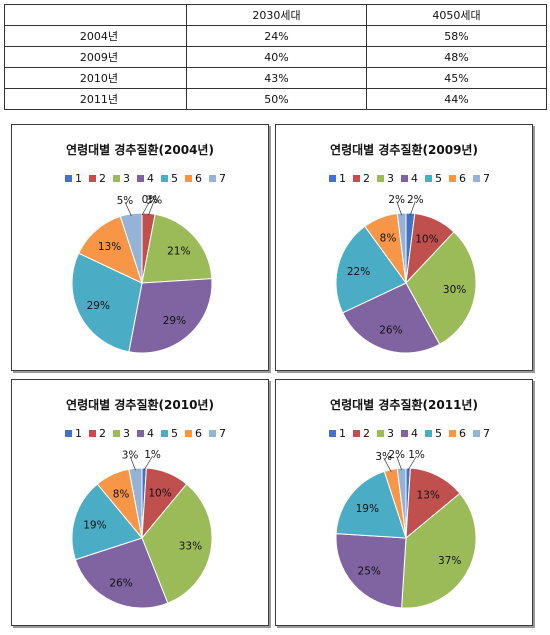  Describe the element at coordinates (94, 525) in the screenshot. I see `data-label: 19%` at that location.